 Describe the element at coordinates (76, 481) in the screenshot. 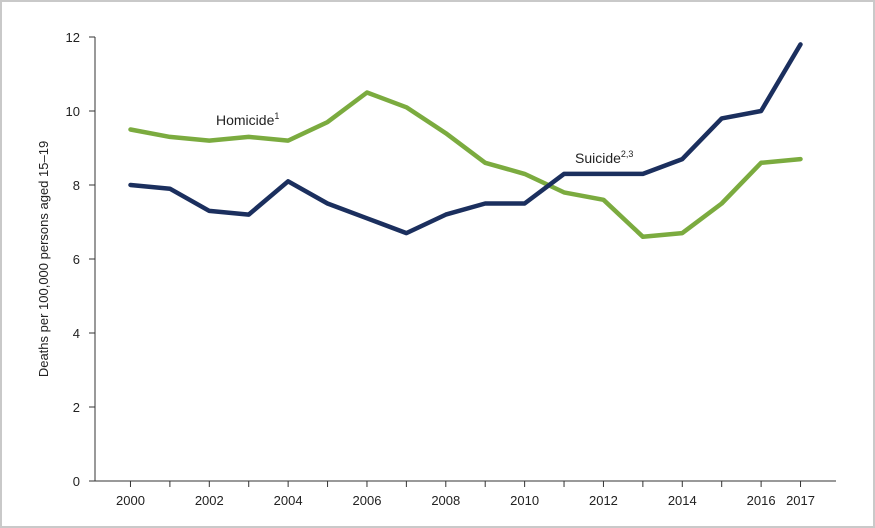

I see `y-tick-label-0: 0` at that location.